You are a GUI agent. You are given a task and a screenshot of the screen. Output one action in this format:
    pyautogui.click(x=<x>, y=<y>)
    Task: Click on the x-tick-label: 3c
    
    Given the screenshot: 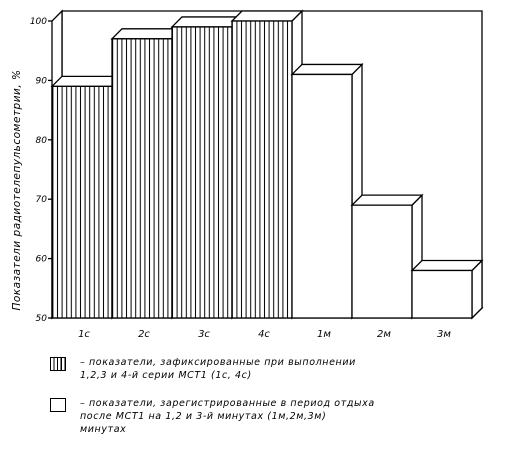 What is the action you would take?
    pyautogui.click(x=204, y=334)
    